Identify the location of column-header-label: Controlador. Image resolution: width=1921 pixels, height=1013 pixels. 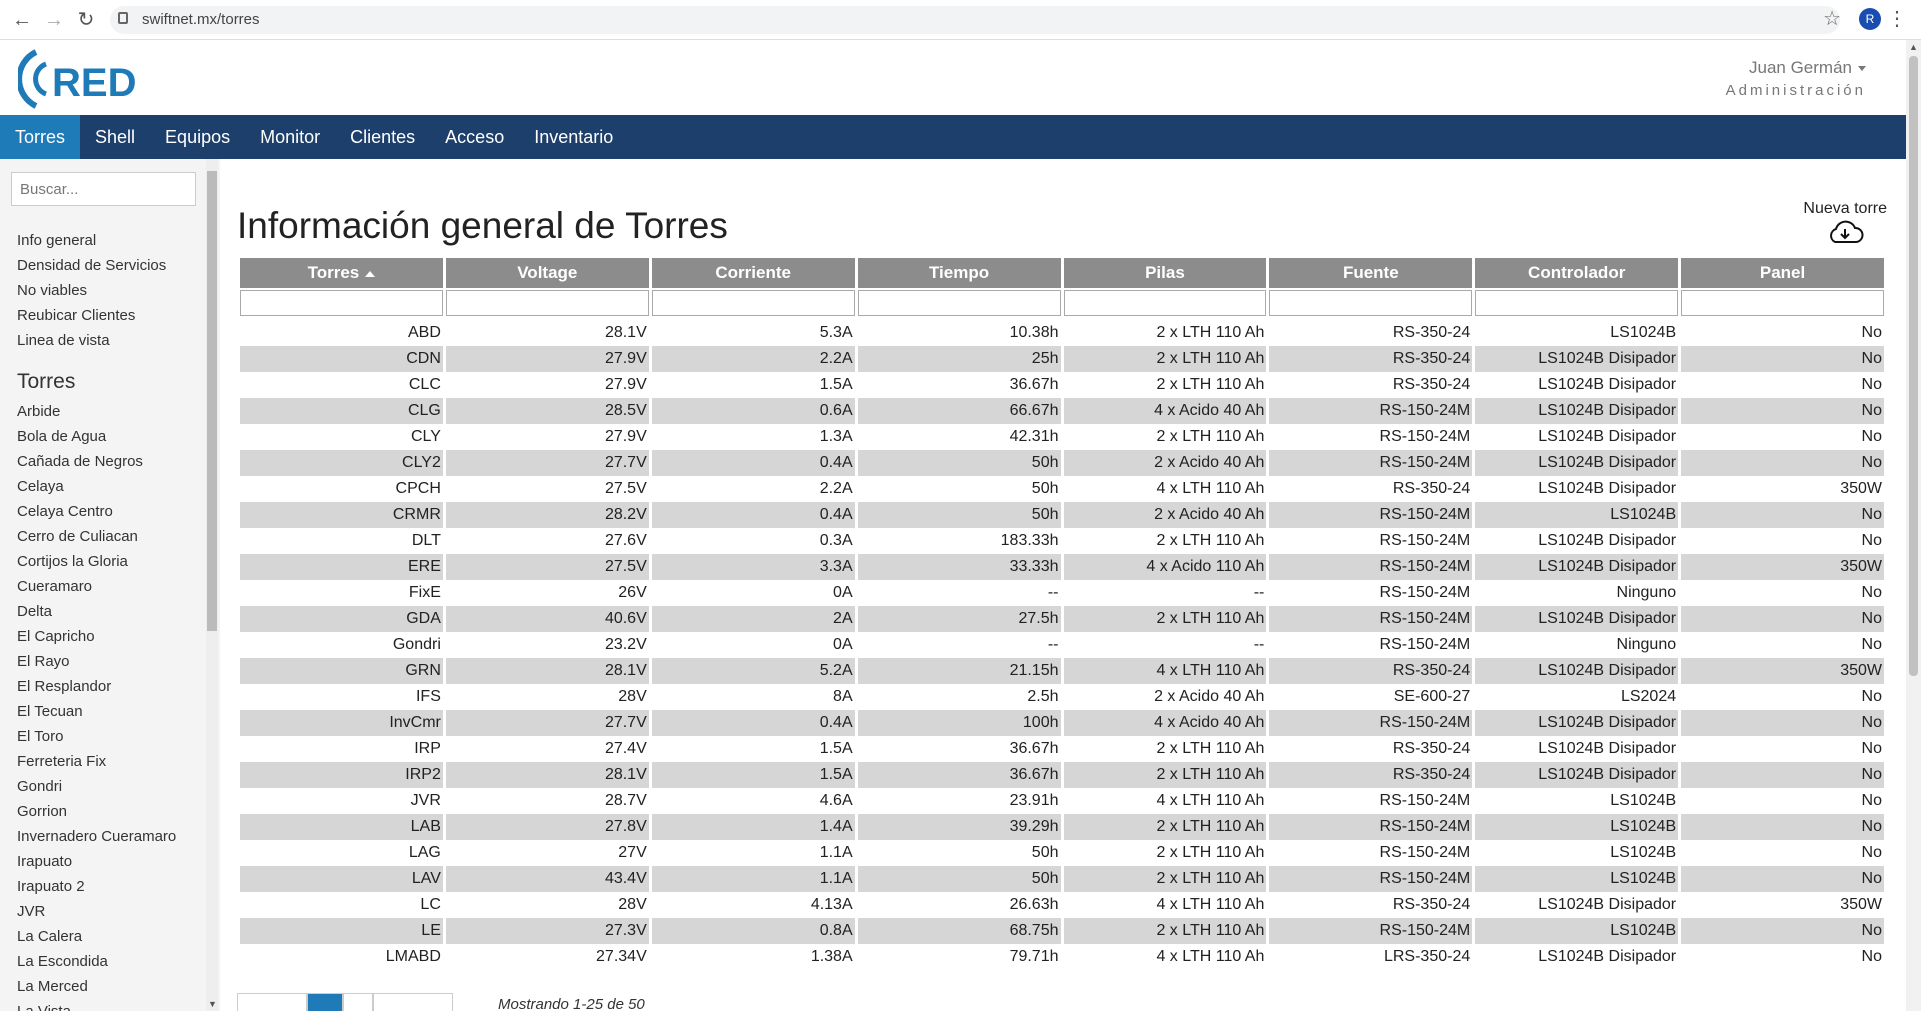
(1577, 272).